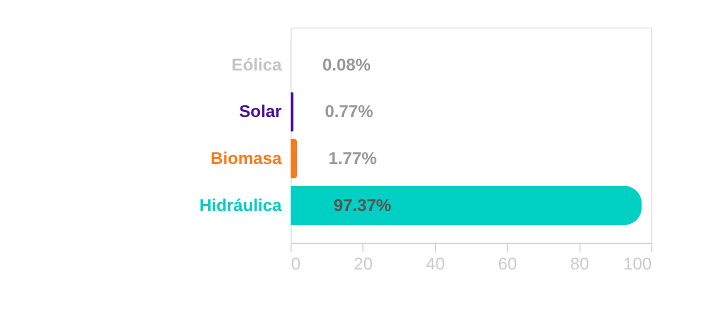  What do you see at coordinates (246, 158) in the screenshot?
I see `y-tick-label: Biomasa` at bounding box center [246, 158].